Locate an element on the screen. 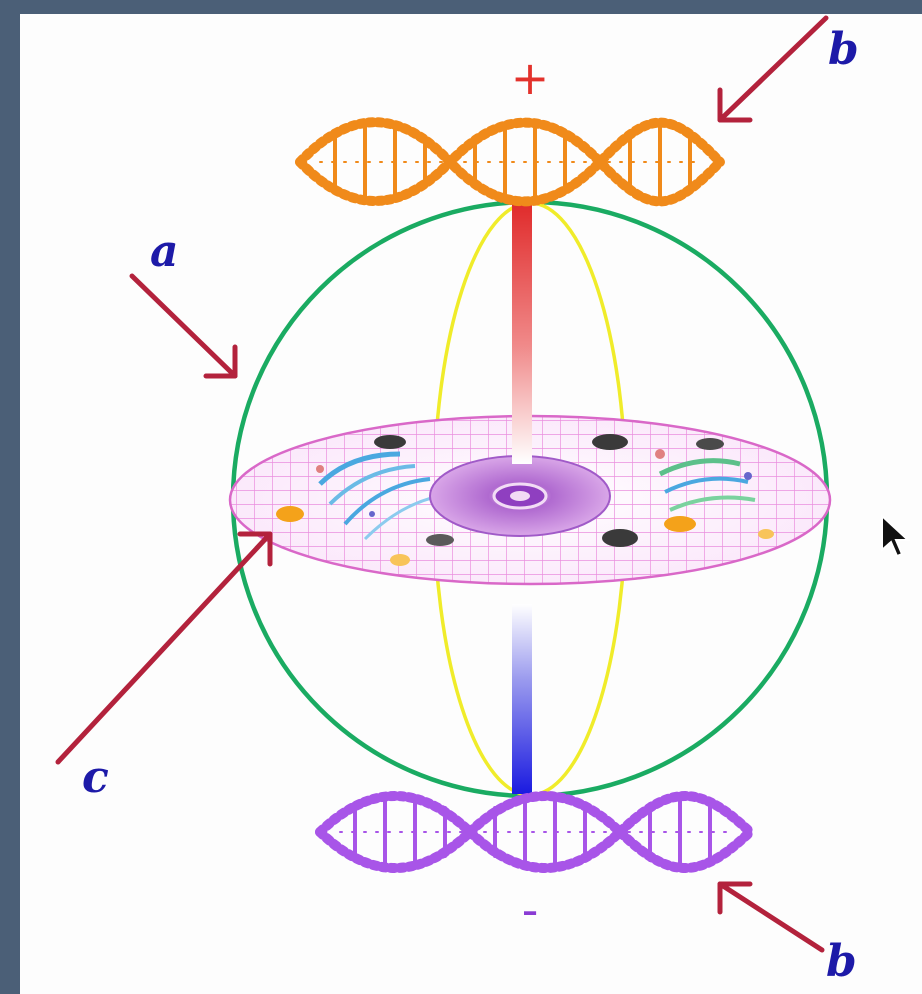 Image resolution: width=922 pixels, height=994 pixels. arrow-a is located at coordinates (183, 326).